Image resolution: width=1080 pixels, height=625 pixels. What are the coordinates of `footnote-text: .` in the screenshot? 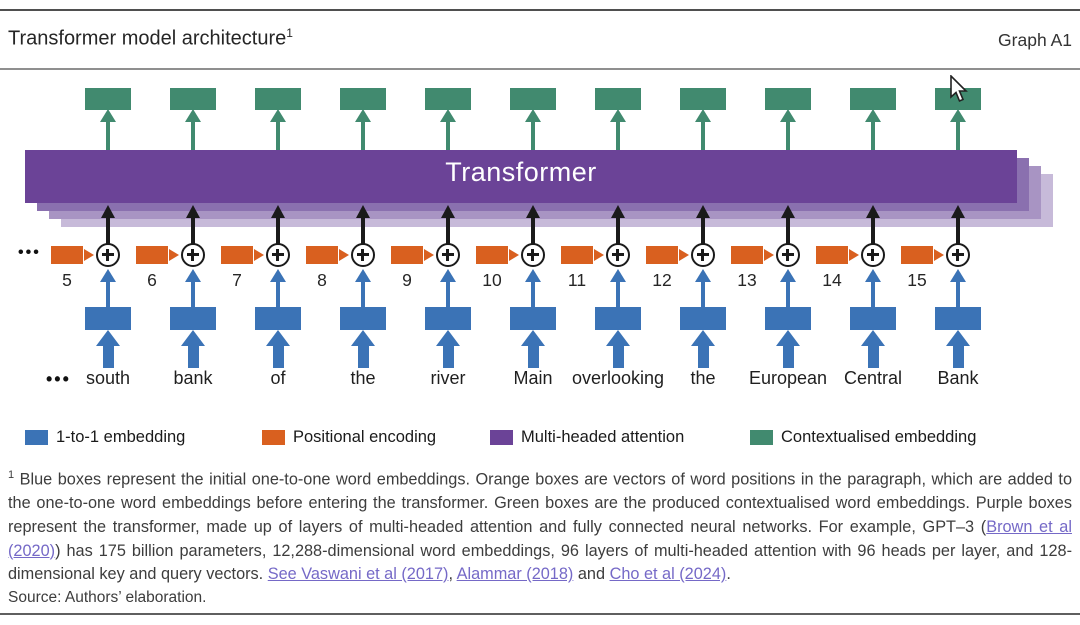 It's located at (728, 574).